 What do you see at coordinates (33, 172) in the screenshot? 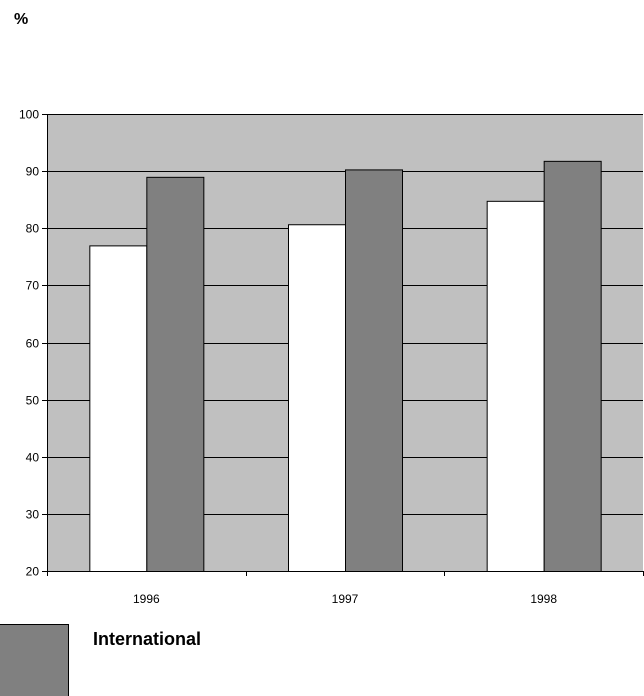
I see `y-tick-label-90: 90` at bounding box center [33, 172].